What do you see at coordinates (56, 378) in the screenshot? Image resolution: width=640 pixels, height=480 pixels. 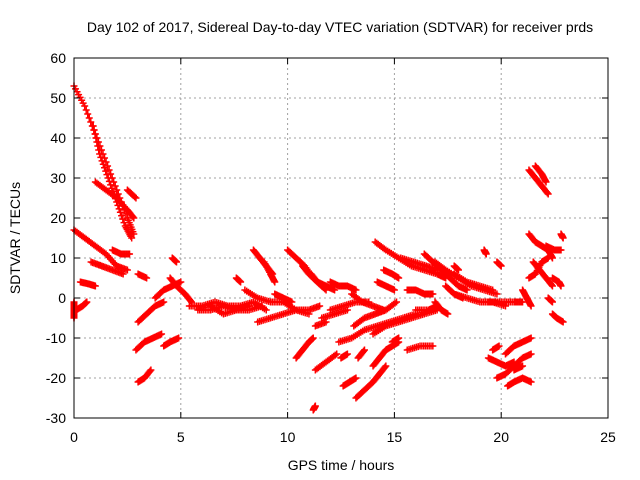 I see `y-tick-label: -20` at bounding box center [56, 378].